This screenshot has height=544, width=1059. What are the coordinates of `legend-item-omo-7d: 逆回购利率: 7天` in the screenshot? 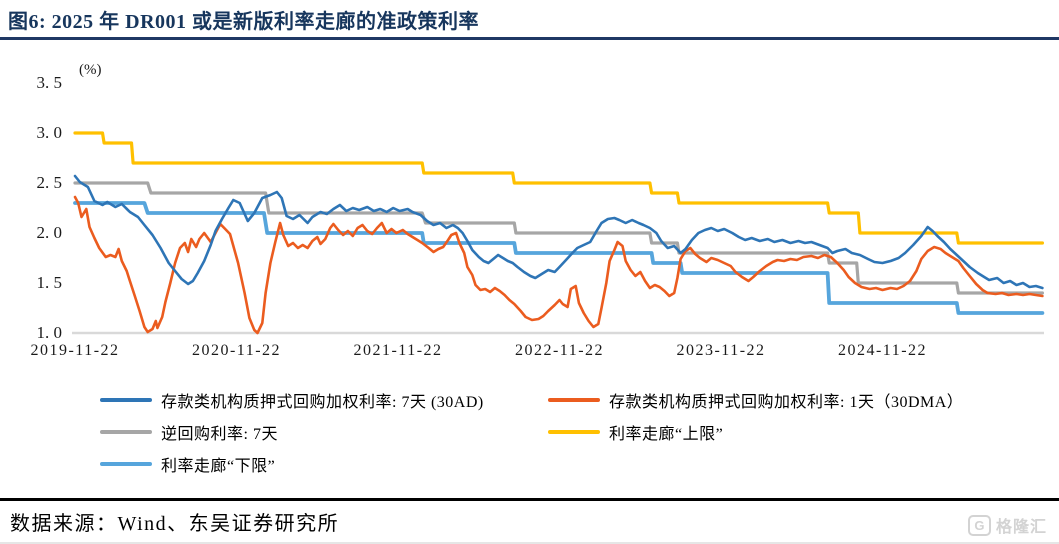 It's located at (189, 432).